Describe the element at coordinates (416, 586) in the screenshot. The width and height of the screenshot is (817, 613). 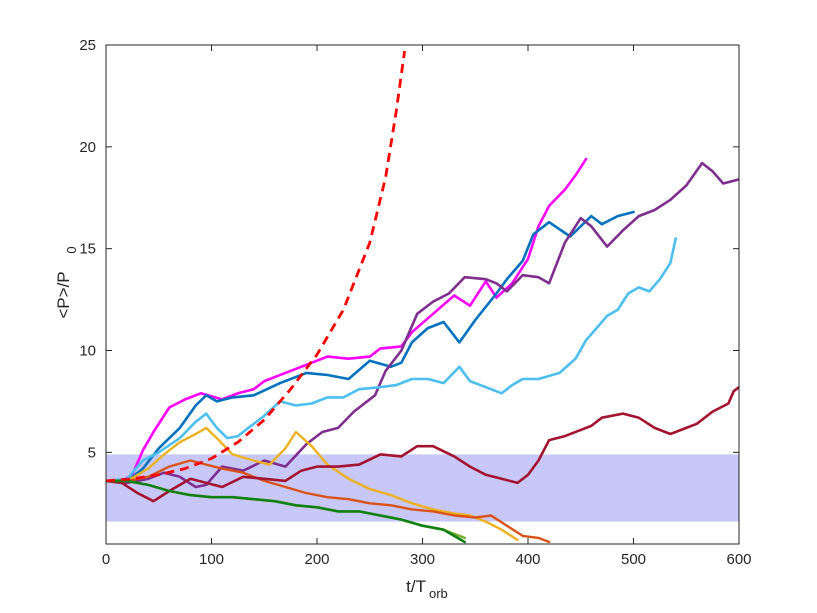
I see `x-axis-title: t/T` at that location.